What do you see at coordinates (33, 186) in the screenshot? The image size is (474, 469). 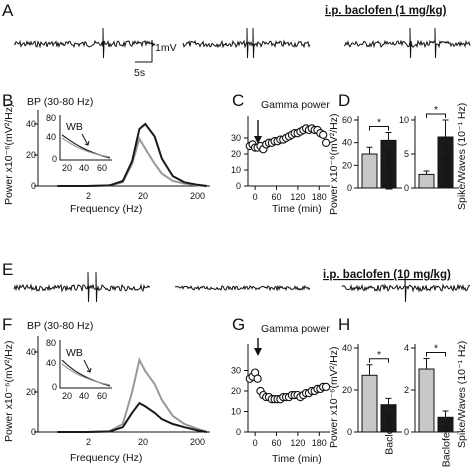 I see `panel-b-ytick: 0` at bounding box center [33, 186].